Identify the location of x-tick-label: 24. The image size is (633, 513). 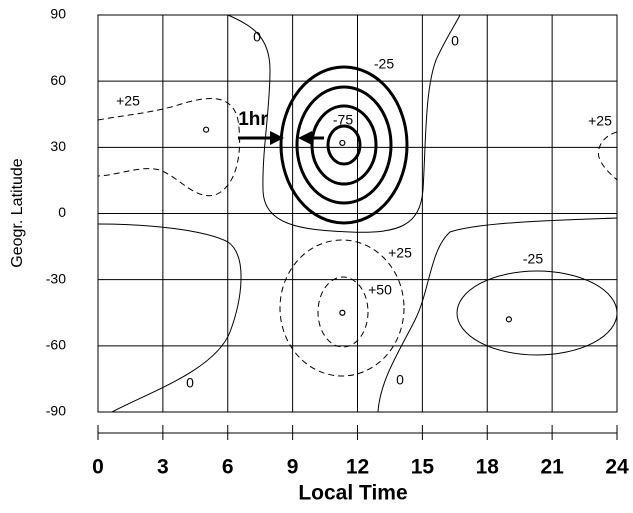
(617, 467).